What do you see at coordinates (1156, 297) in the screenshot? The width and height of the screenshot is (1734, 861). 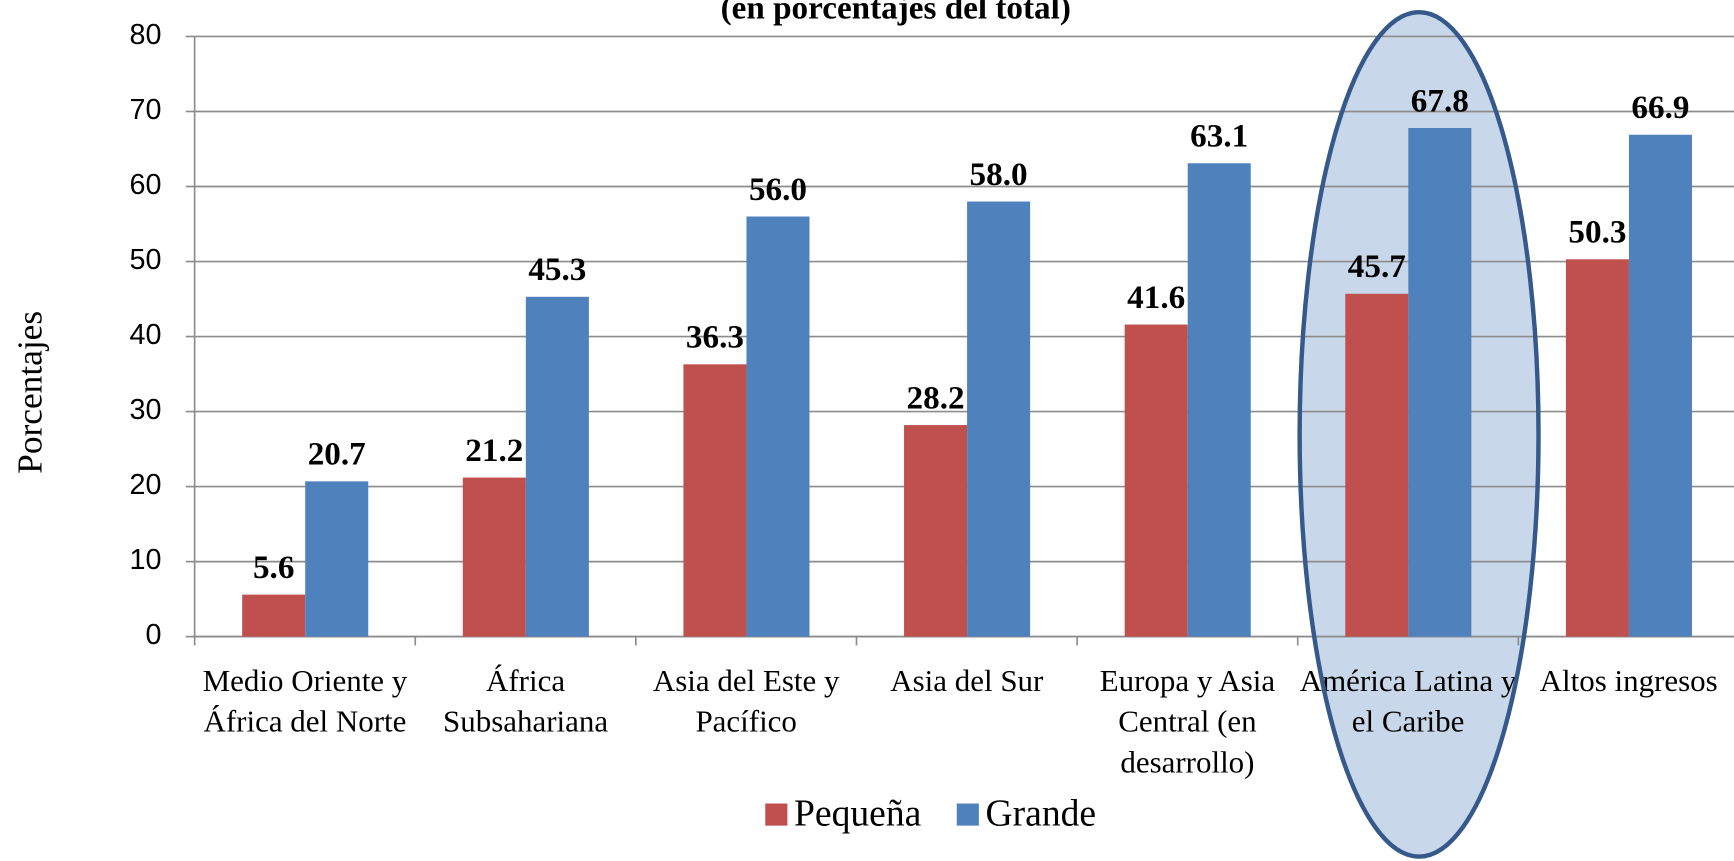 I see `data-label: 41.6` at bounding box center [1156, 297].